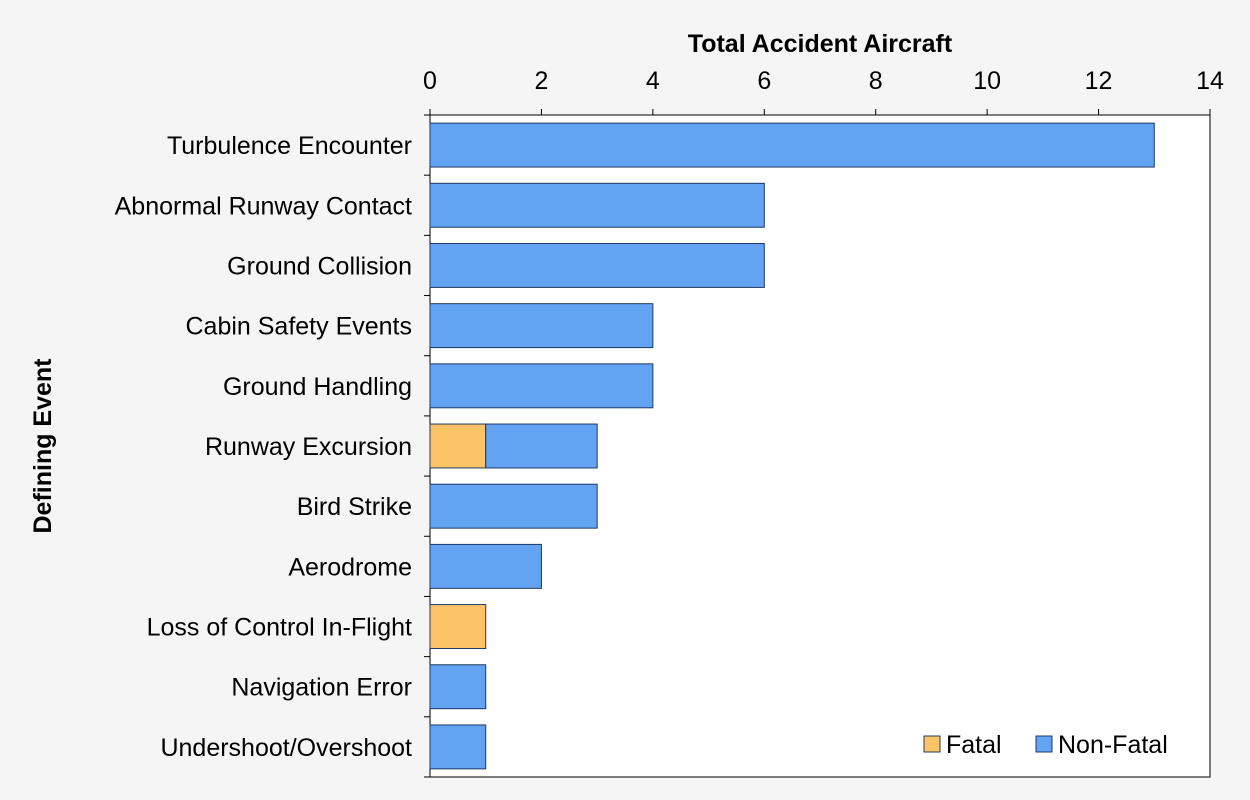  What do you see at coordinates (597, 265) in the screenshot?
I see `bar-non-fatal-ground-collision` at bounding box center [597, 265].